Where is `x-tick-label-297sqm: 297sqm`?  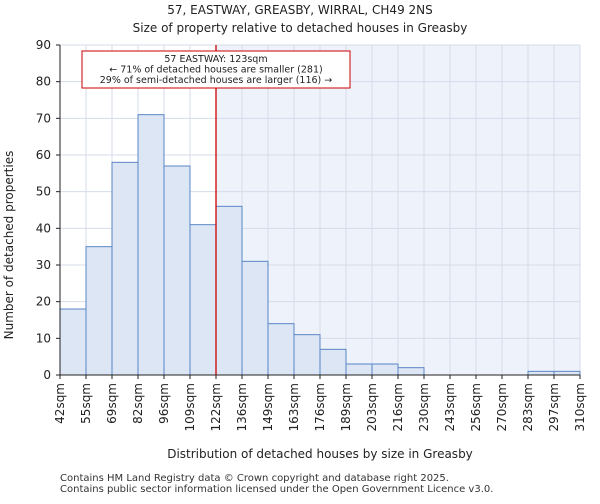 x-tick-label-297sqm: 297sqm is located at coordinates (554, 407).